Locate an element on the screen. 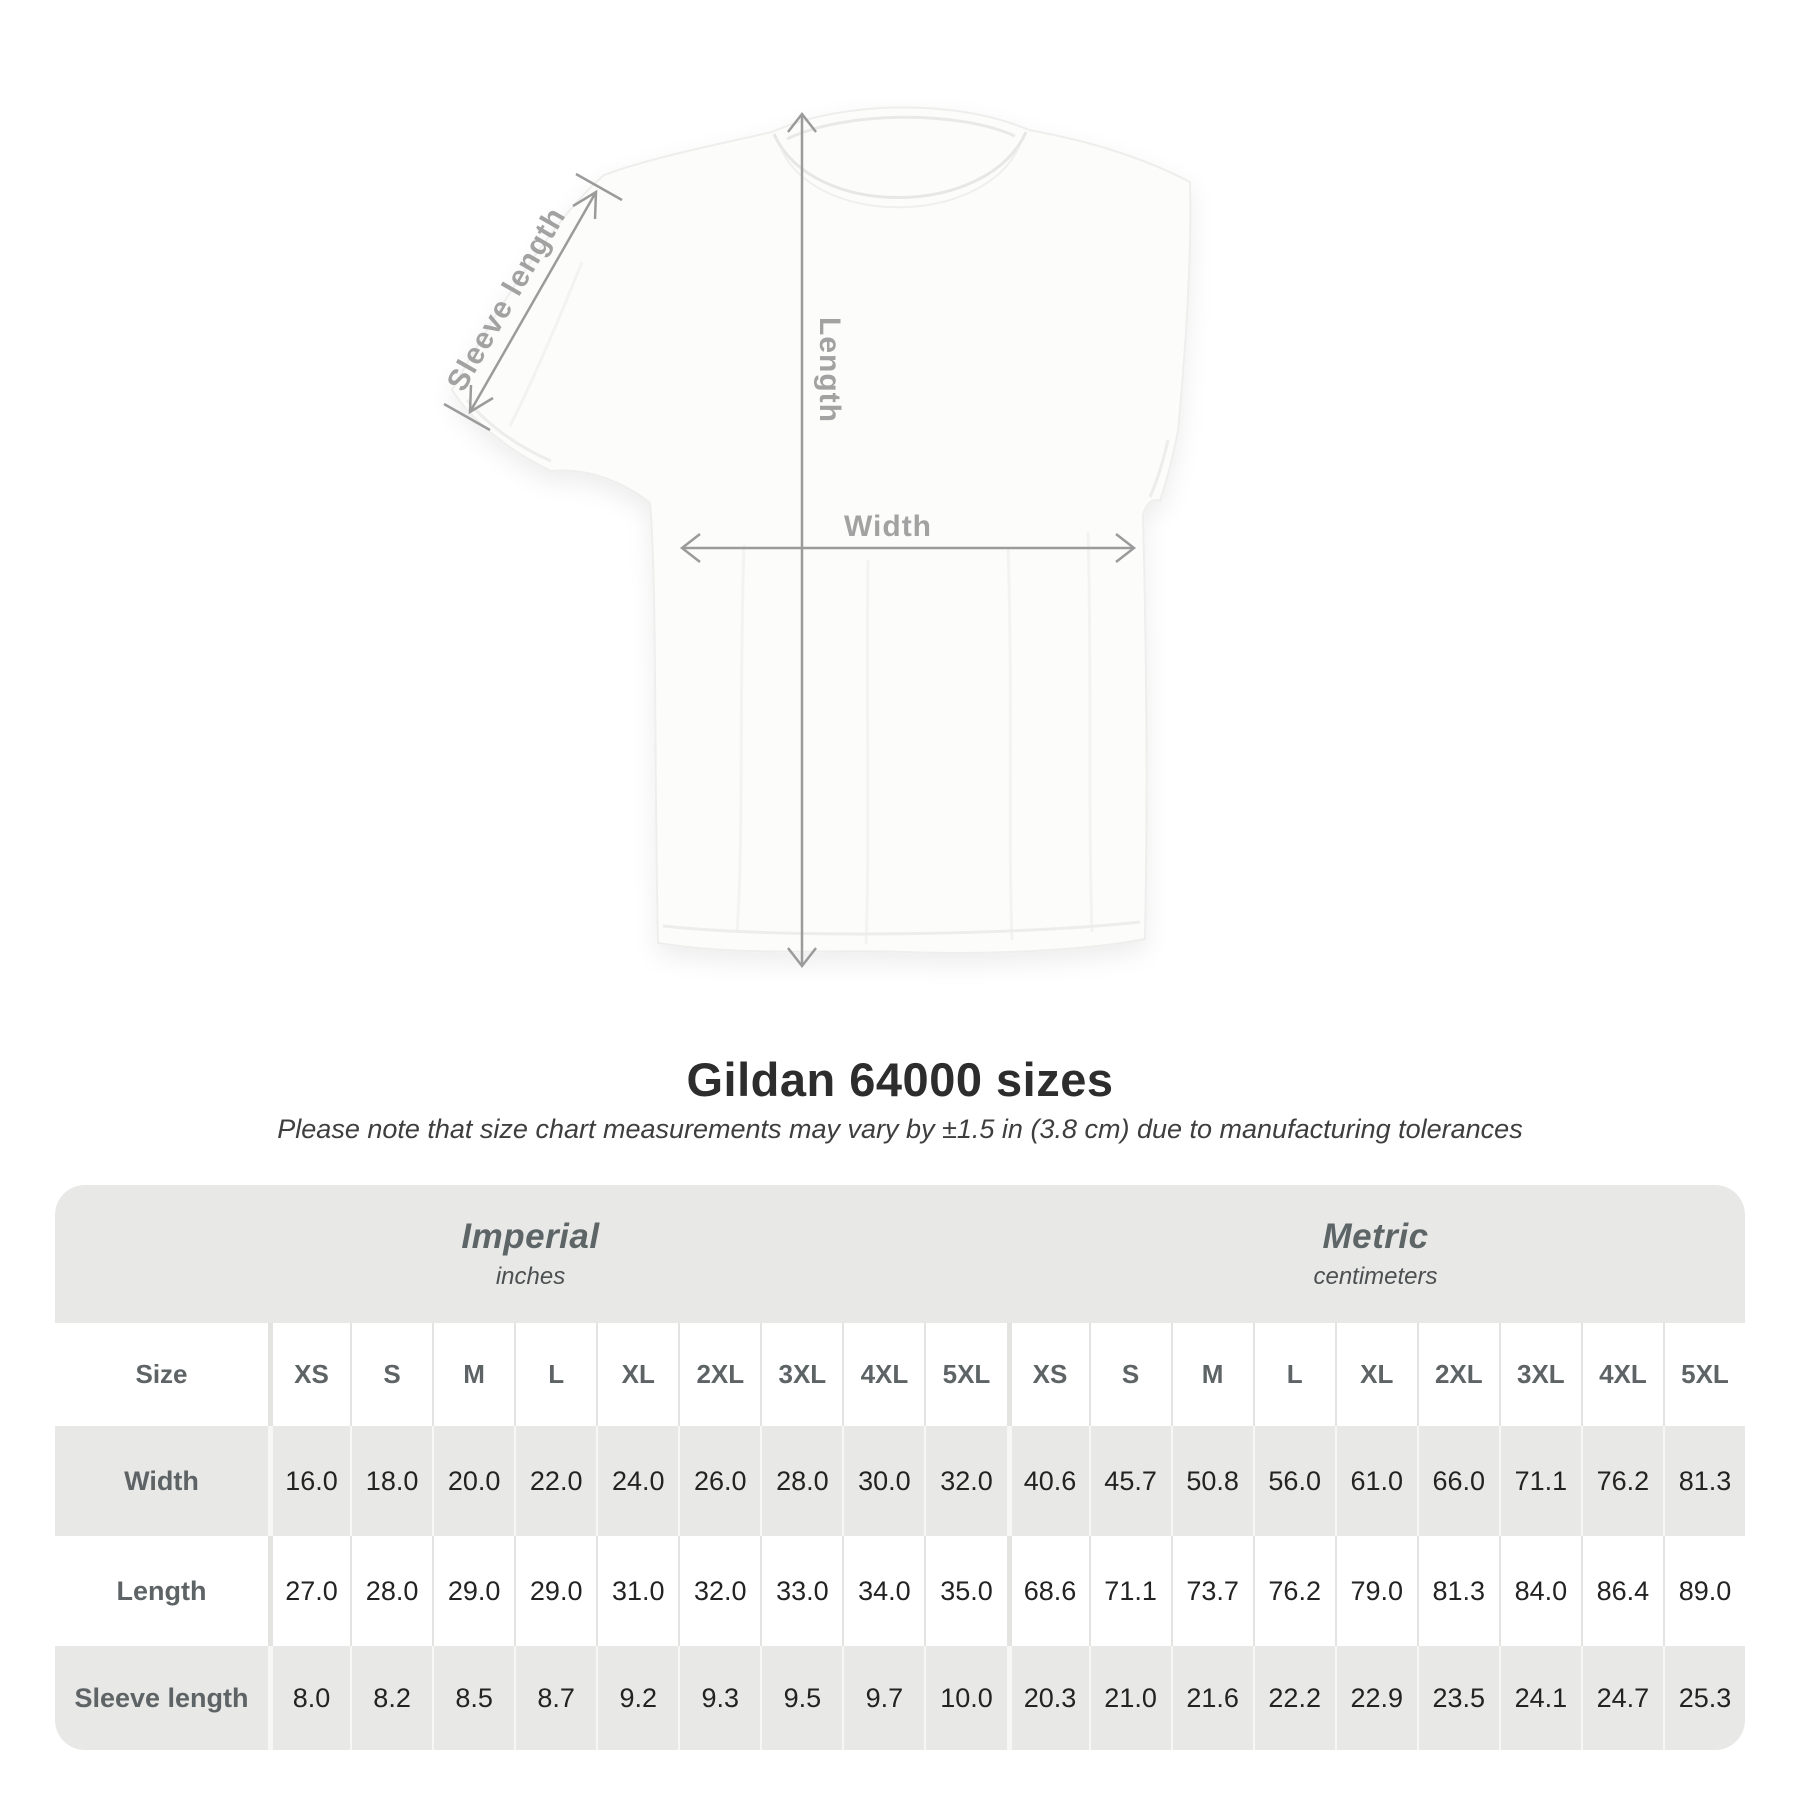 The image size is (1800, 1800). length-imperial-xl: 31.0 is located at coordinates (637, 1591).